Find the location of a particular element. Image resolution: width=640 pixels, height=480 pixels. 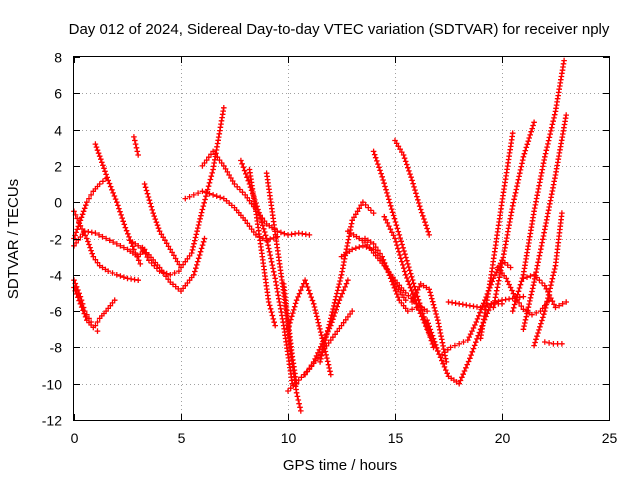

x-tick-label: 5 is located at coordinates (182, 438).